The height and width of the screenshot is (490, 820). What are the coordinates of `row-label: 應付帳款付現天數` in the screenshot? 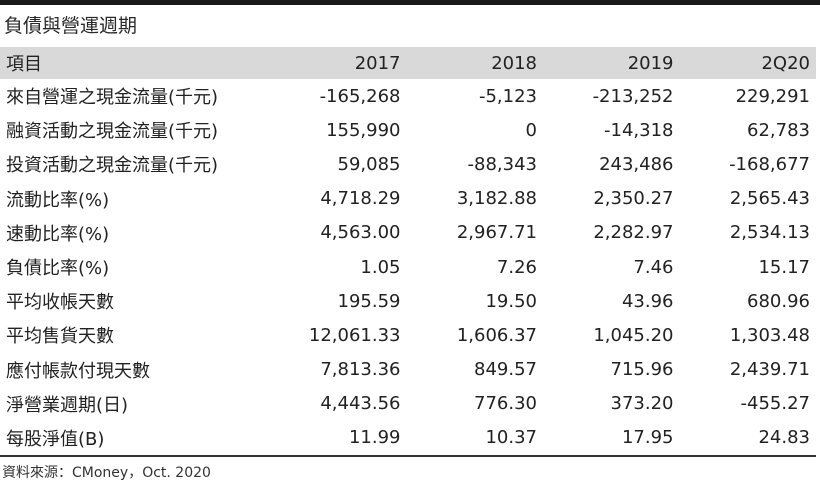 It's located at (78, 371).